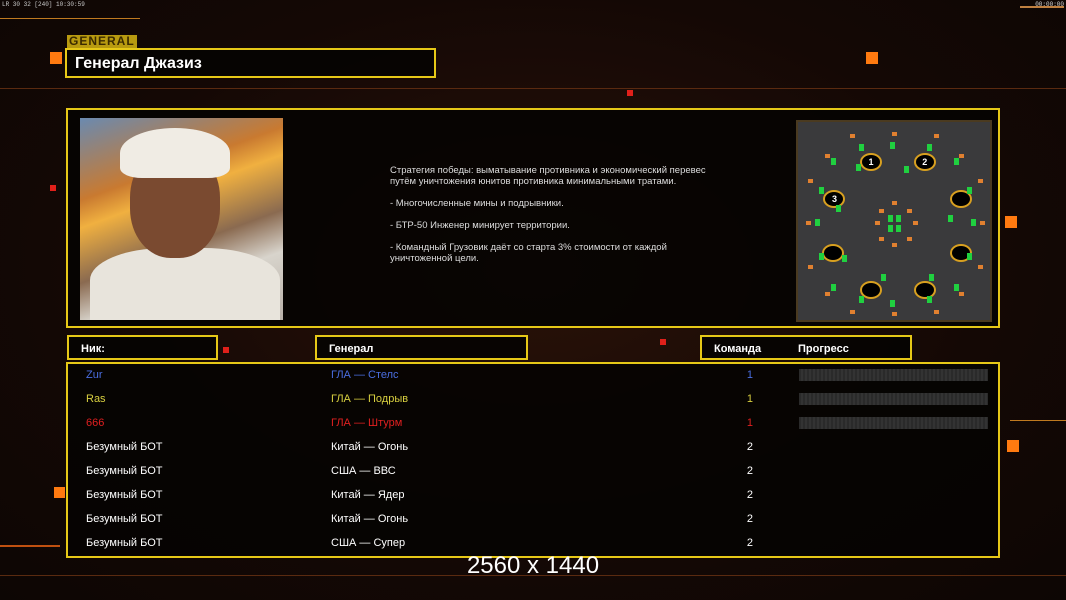 The width and height of the screenshot is (1066, 600). Describe the element at coordinates (477, 203) in the screenshot. I see `description-line: - Многочисленные мины и подрывники.` at that location.